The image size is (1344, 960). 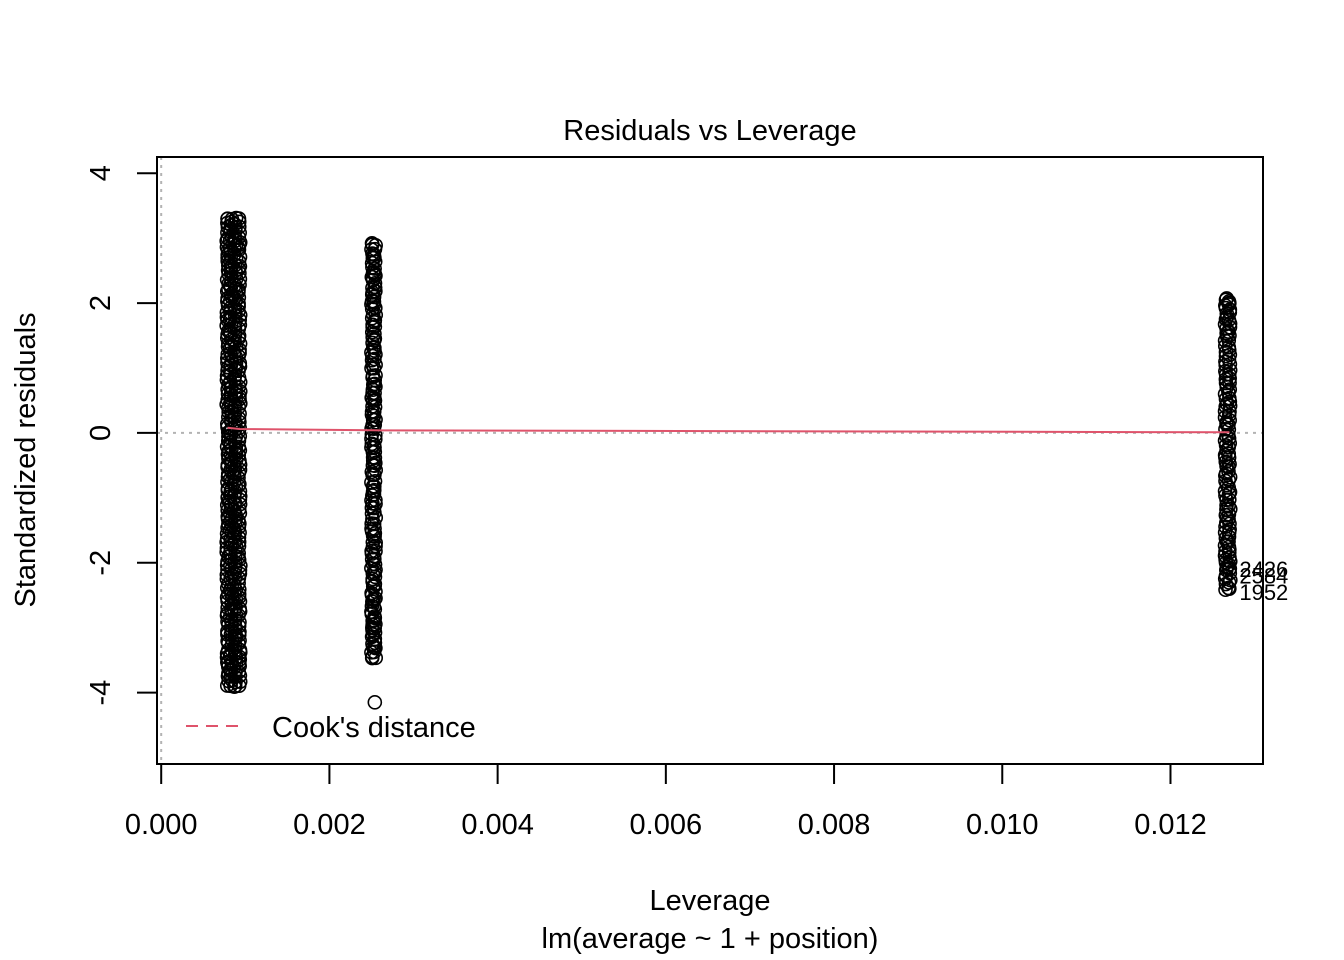 I want to click on x-tick-label: 0.002, so click(x=329, y=825).